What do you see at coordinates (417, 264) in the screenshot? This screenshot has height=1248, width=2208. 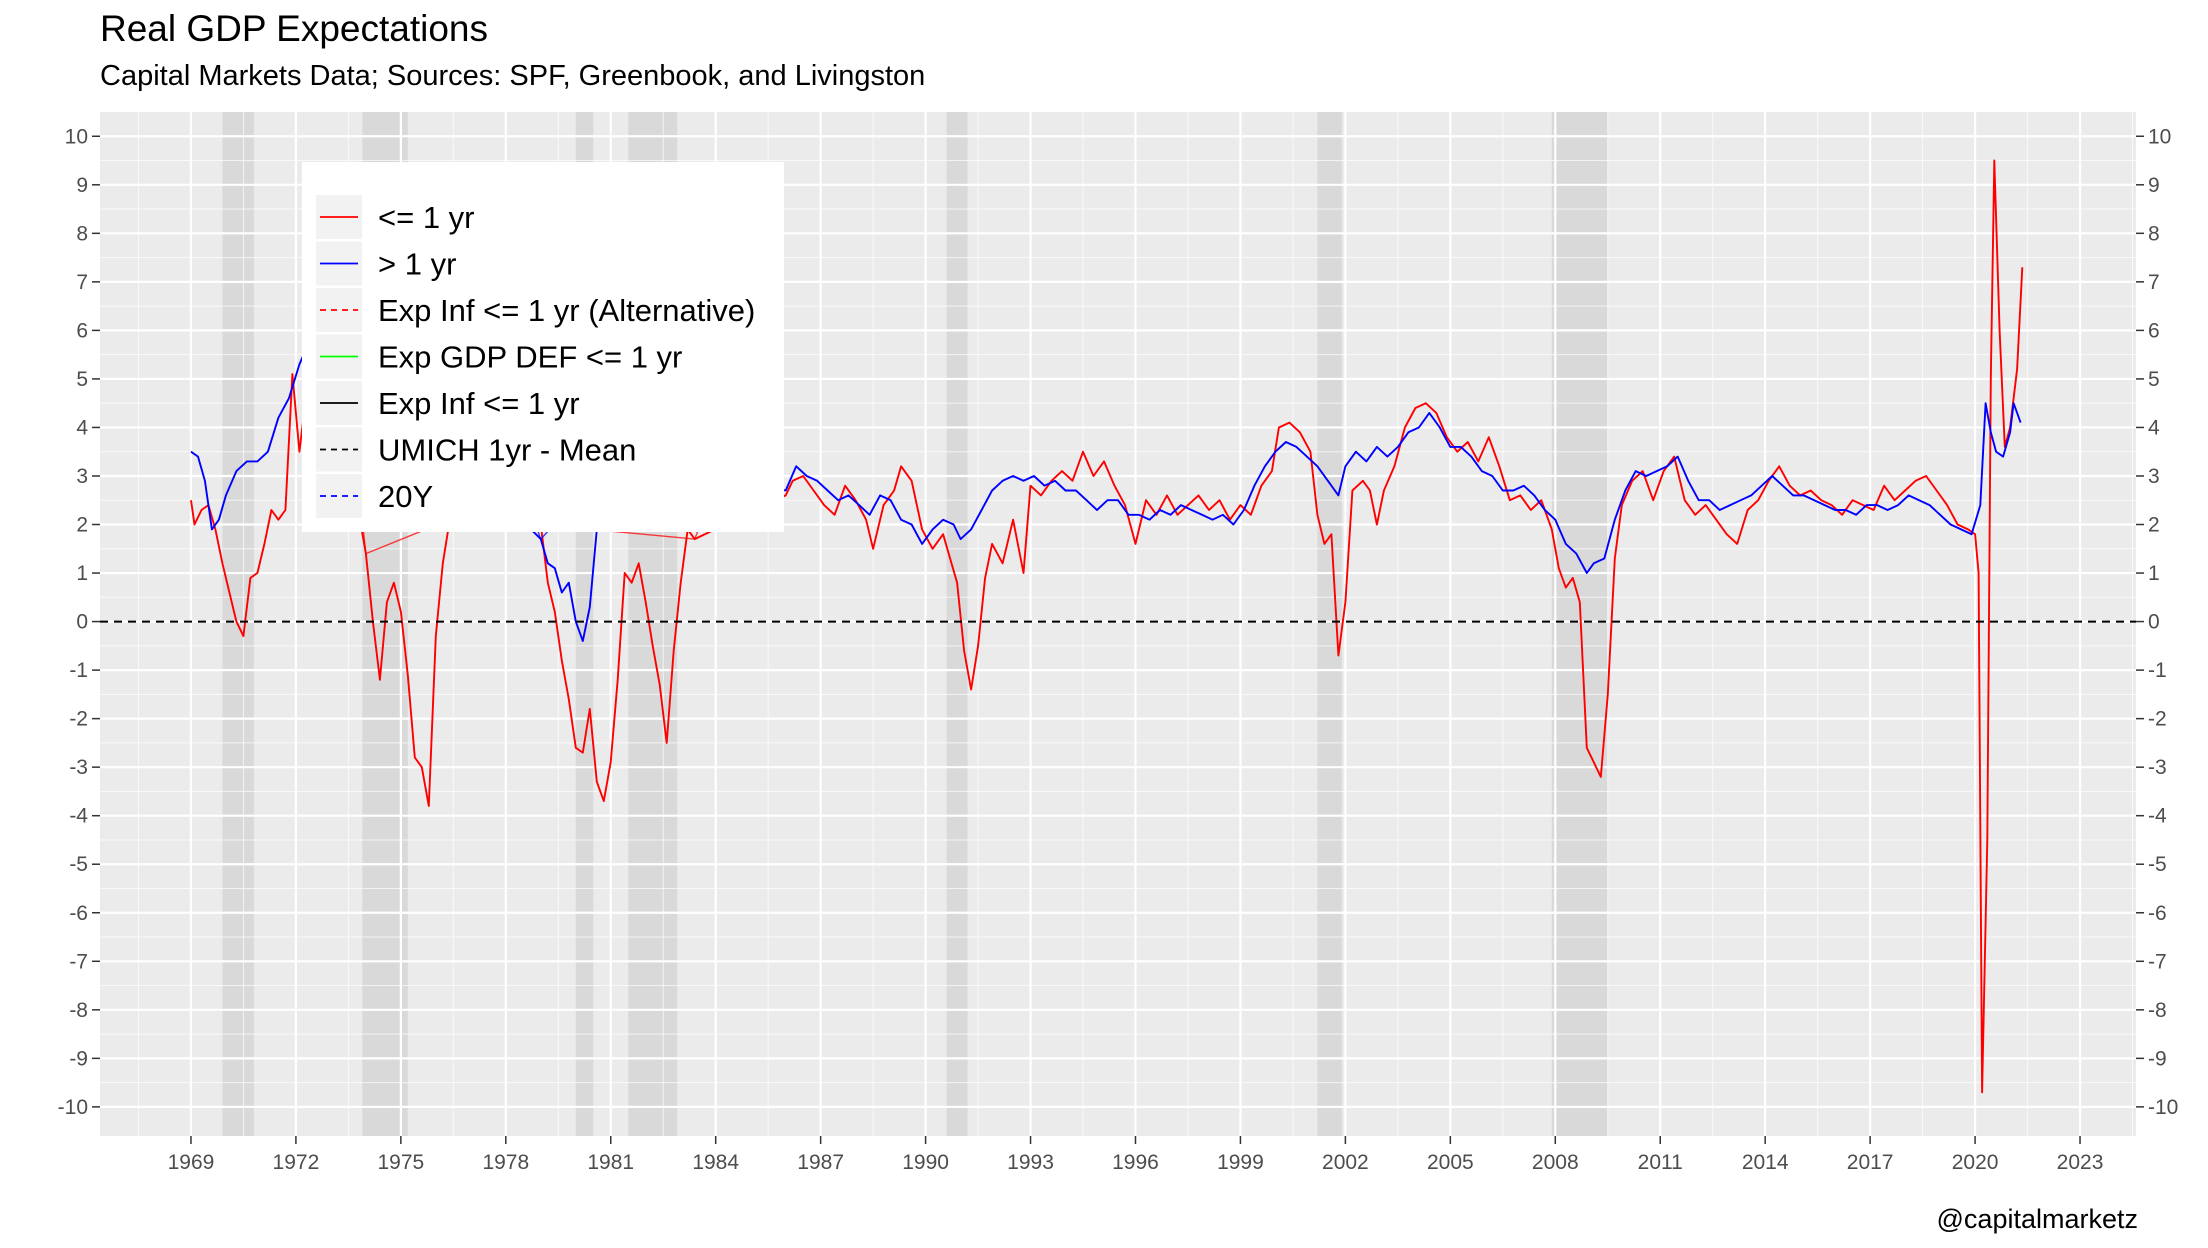 I see `legend-label: > 1 yr` at bounding box center [417, 264].